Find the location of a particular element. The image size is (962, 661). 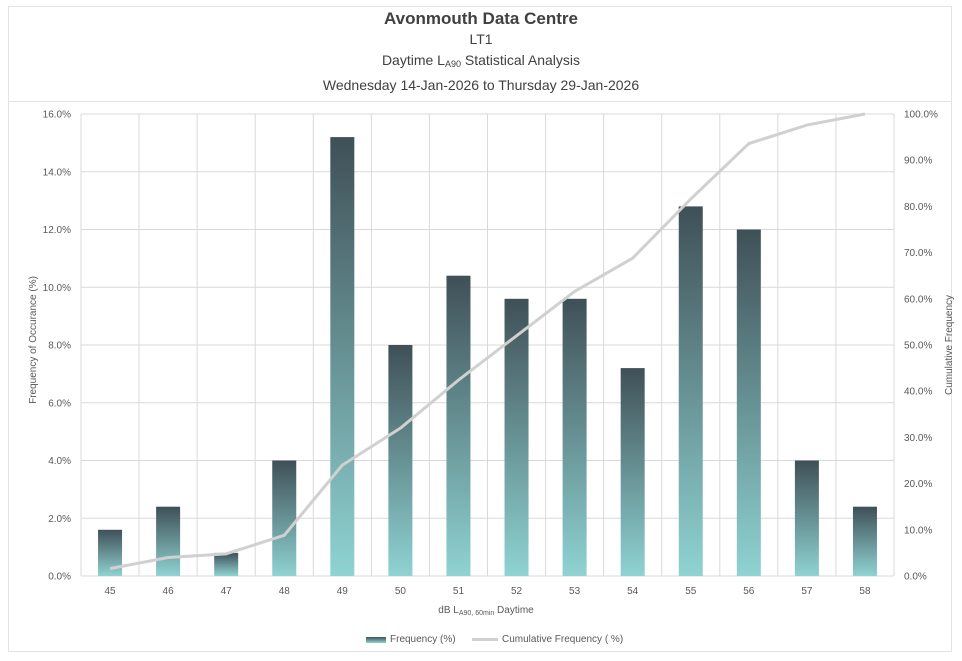

x-axis-title-sub: A90, 60min is located at coordinates (477, 613).